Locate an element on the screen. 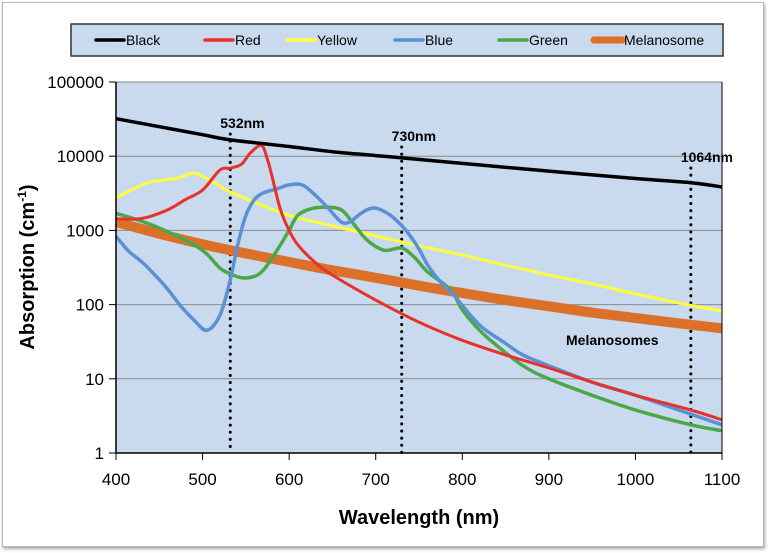  legend-label-blue: Blue is located at coordinates (439, 40).